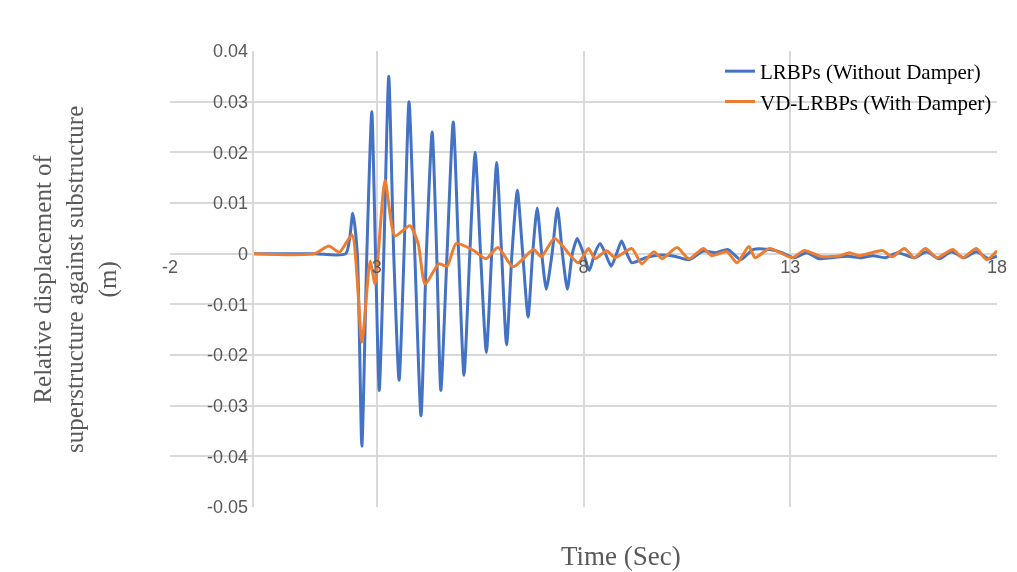  What do you see at coordinates (228, 355) in the screenshot?
I see `y-tick-label: -0.02` at bounding box center [228, 355].